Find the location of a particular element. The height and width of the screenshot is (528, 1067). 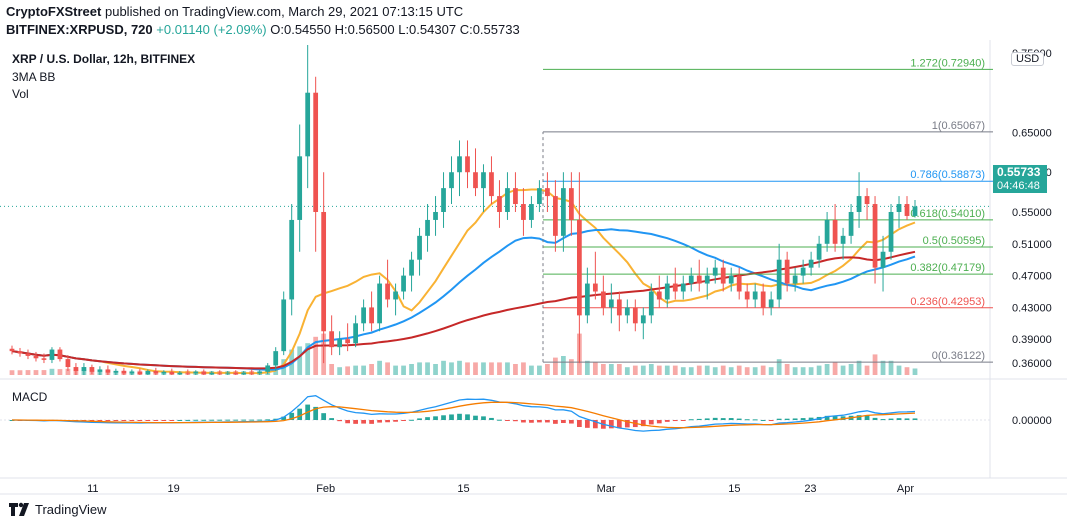

chart-title: XRP / U.S. Dollar, 12h, BITFINEX is located at coordinates (104, 59).